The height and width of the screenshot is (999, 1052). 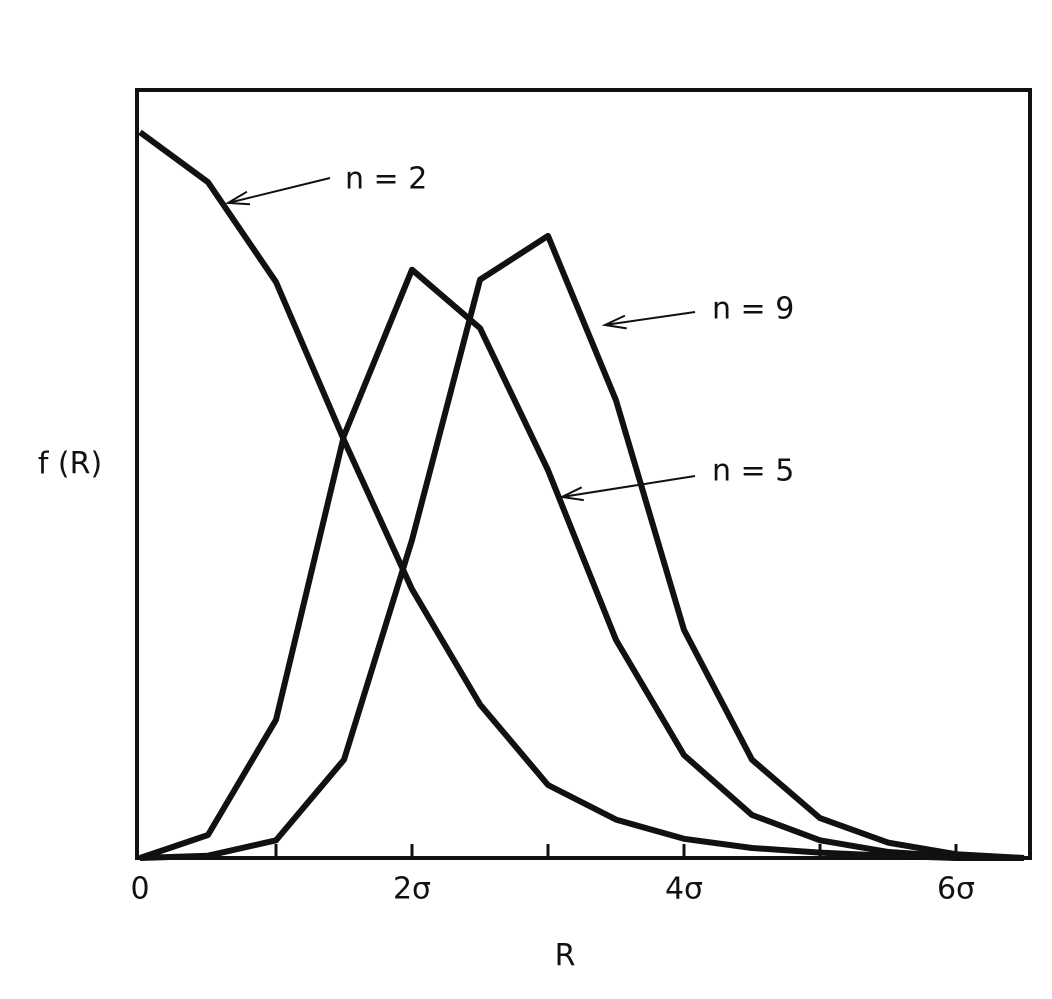 I want to click on y-axis-label: f (R), so click(x=70, y=464).